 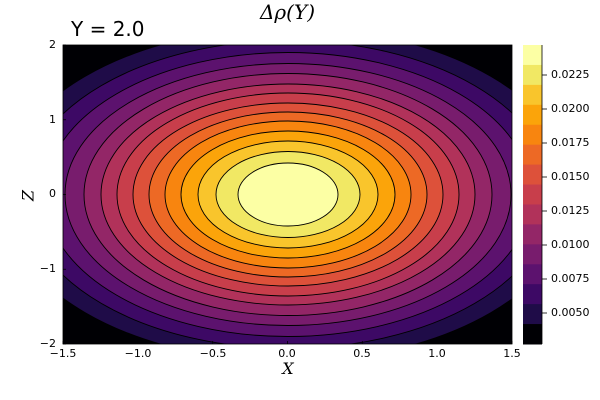 What do you see at coordinates (512, 353) in the screenshot?
I see `x-tick-label: 1.5` at bounding box center [512, 353].